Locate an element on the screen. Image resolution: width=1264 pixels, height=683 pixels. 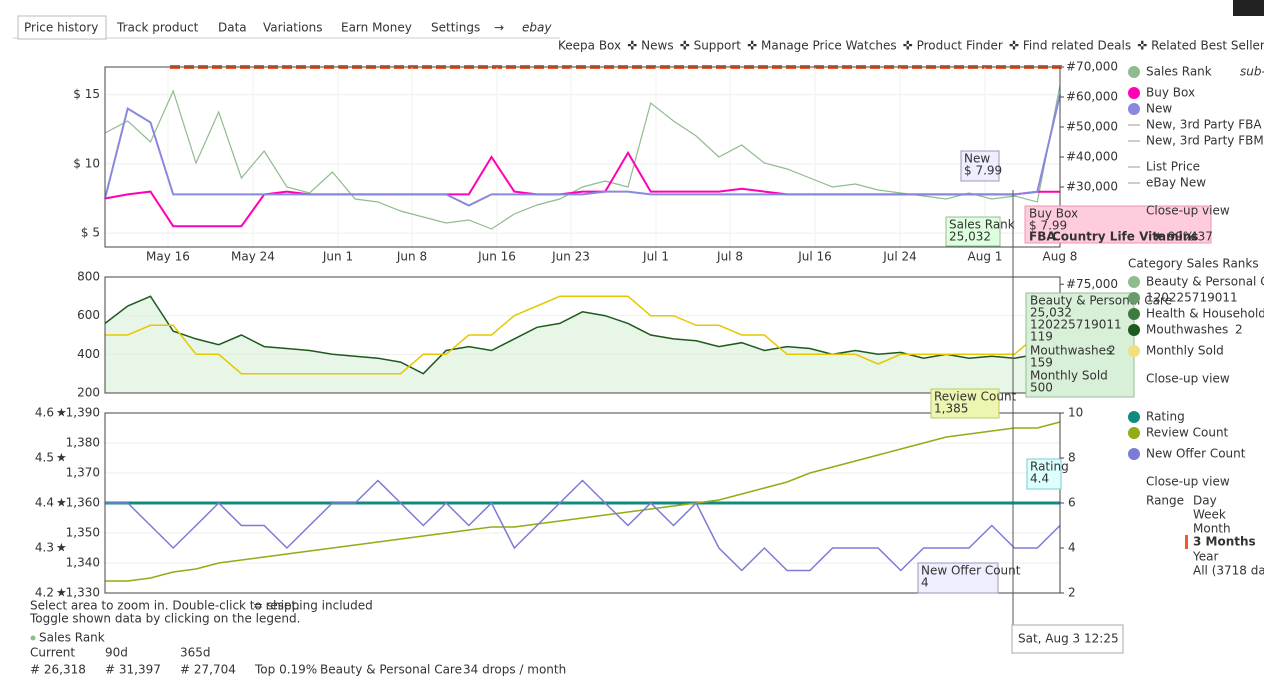
legend-label: Buy Box is located at coordinates (1170, 93).